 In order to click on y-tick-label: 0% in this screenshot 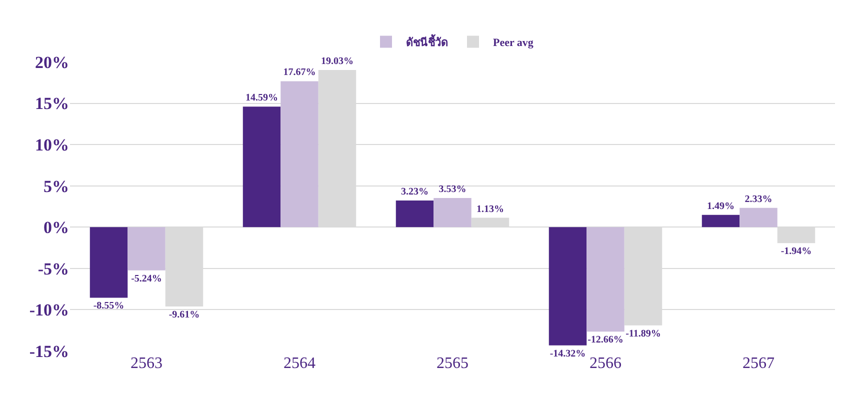, I will do `click(56, 228)`.